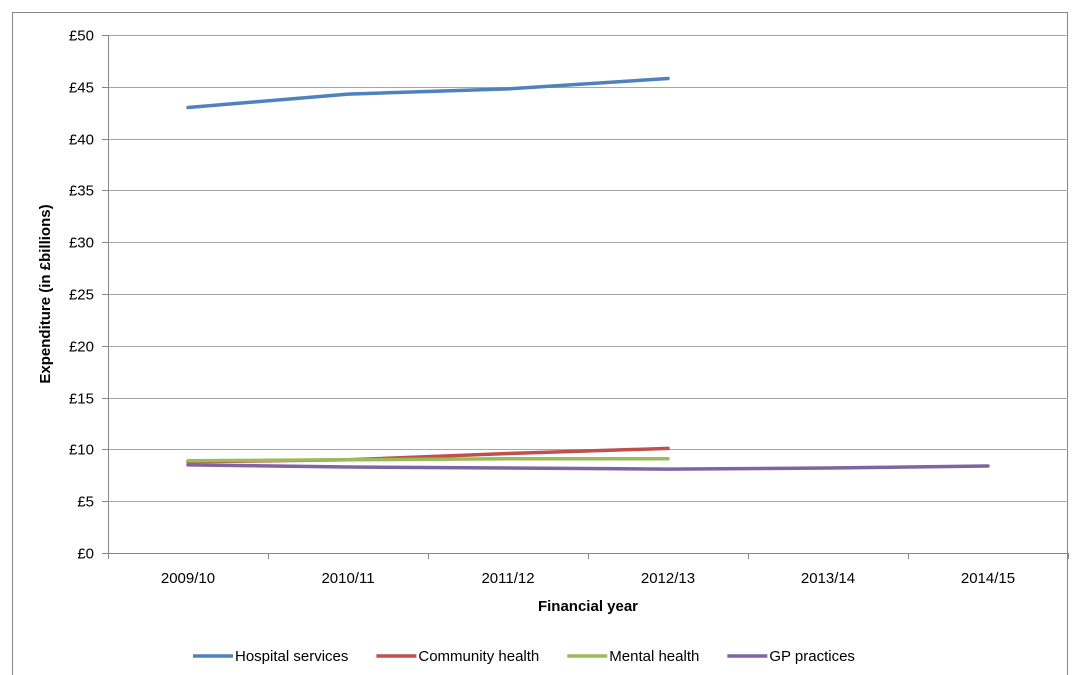 The height and width of the screenshot is (675, 1074). I want to click on legend-label-community-health: Community health, so click(478, 656).